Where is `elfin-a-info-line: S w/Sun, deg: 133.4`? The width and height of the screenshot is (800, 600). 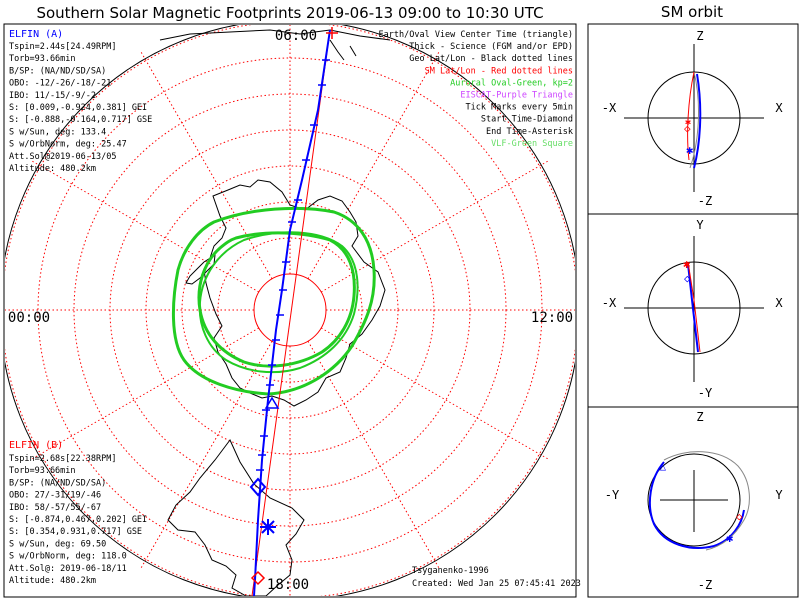
elfin-a-info-line: S w/Sun, deg: 133.4 is located at coordinates (57, 132).